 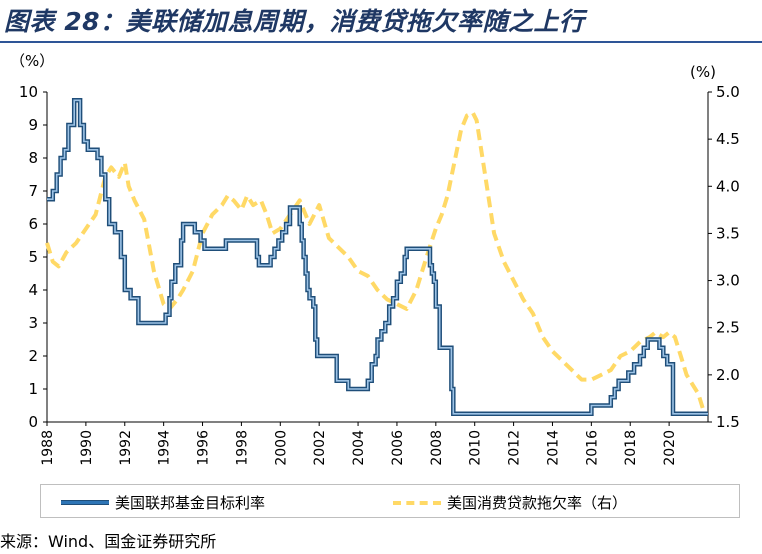 I want to click on x-tick-label: 2016, so click(x=592, y=448).